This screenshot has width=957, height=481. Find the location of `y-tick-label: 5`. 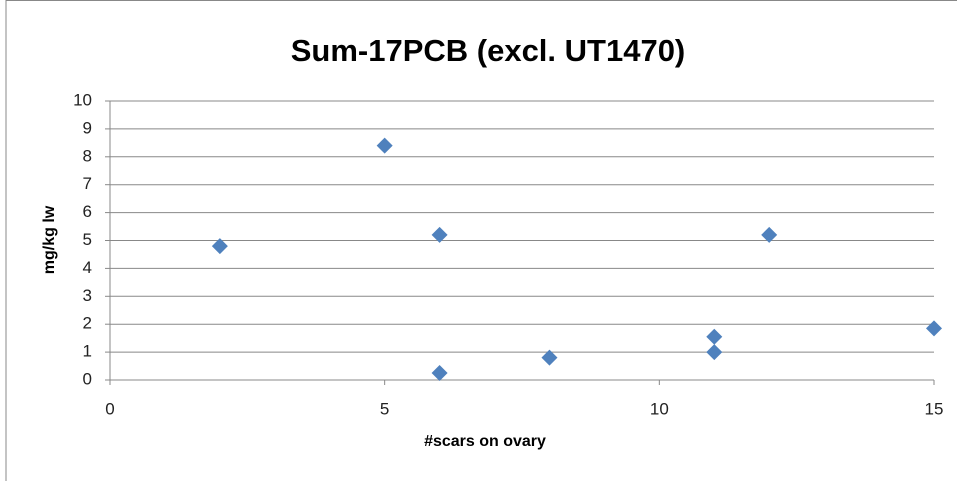

y-tick-label: 5 is located at coordinates (87, 239).